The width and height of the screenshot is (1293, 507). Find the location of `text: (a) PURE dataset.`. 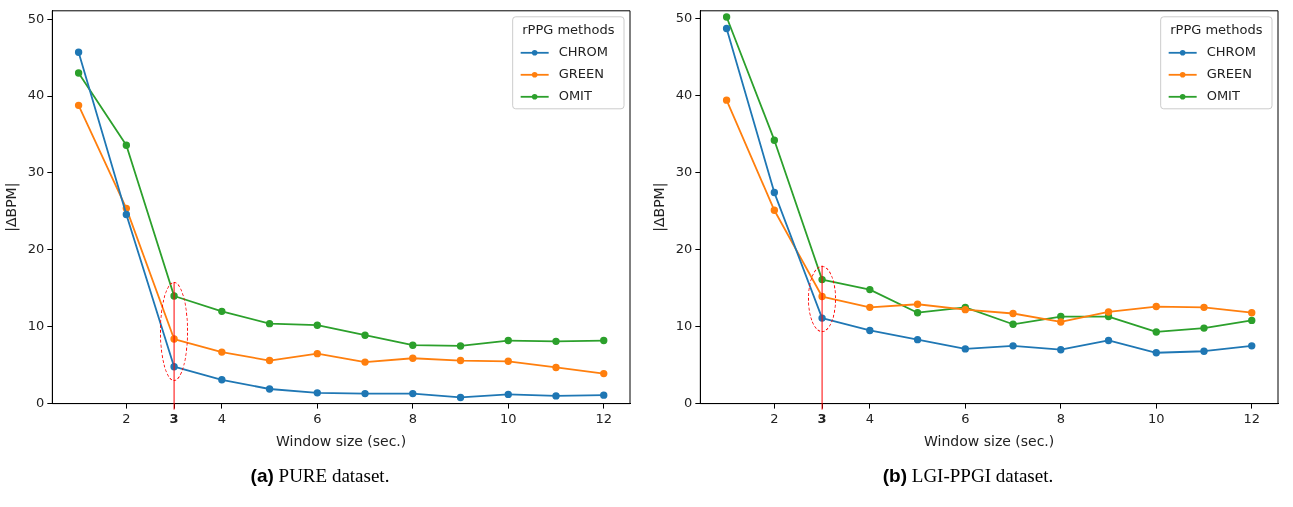

text: (a) PURE dataset. is located at coordinates (320, 475).